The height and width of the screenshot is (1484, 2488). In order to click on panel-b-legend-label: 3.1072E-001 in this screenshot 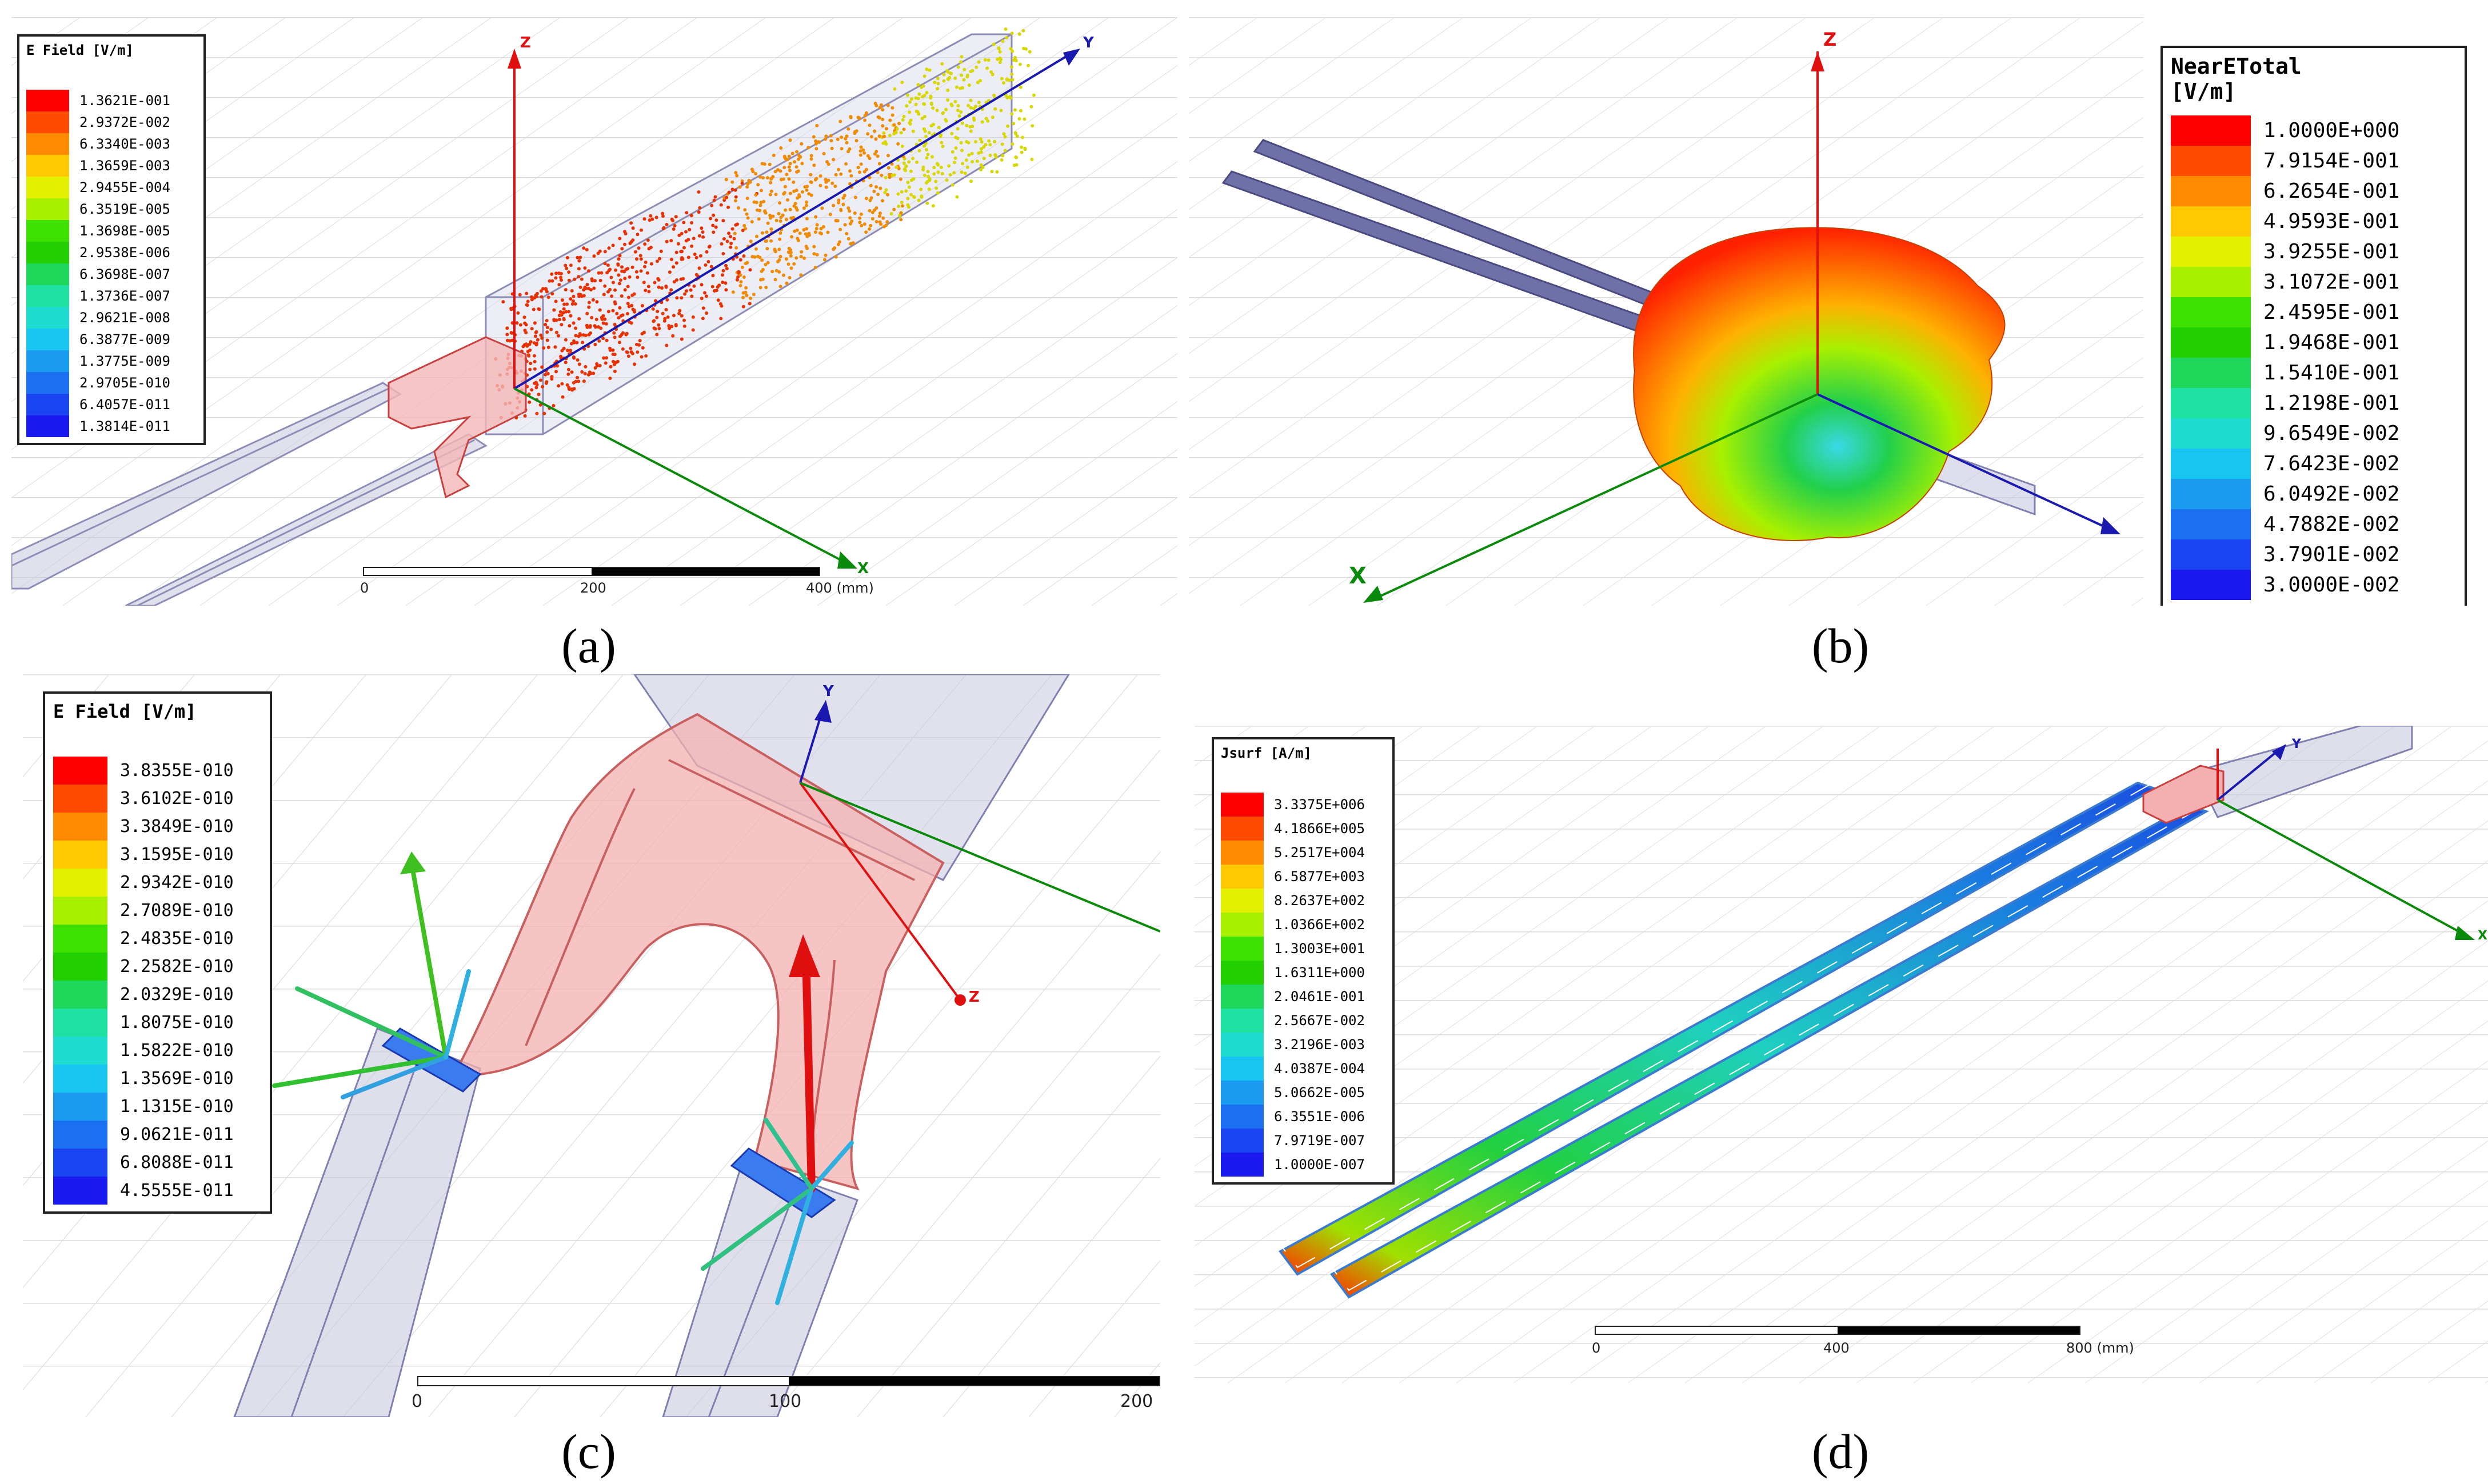, I will do `click(2331, 282)`.